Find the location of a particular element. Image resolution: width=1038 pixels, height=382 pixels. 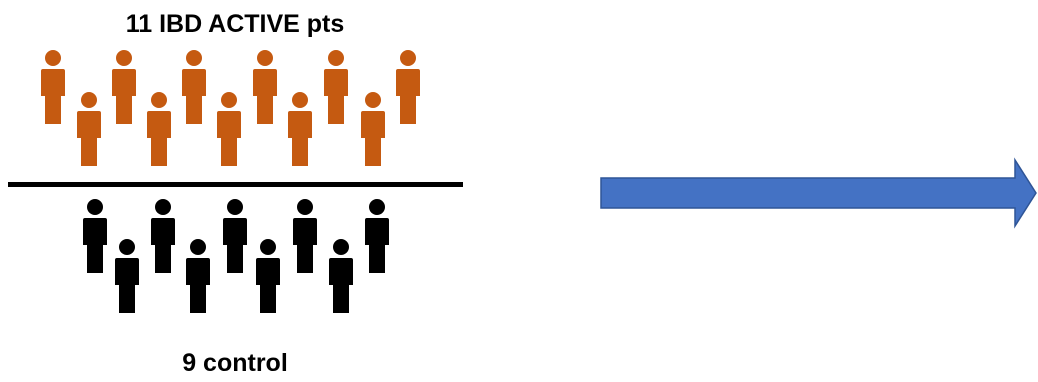

control-group-label: 9 control is located at coordinates (235, 363).